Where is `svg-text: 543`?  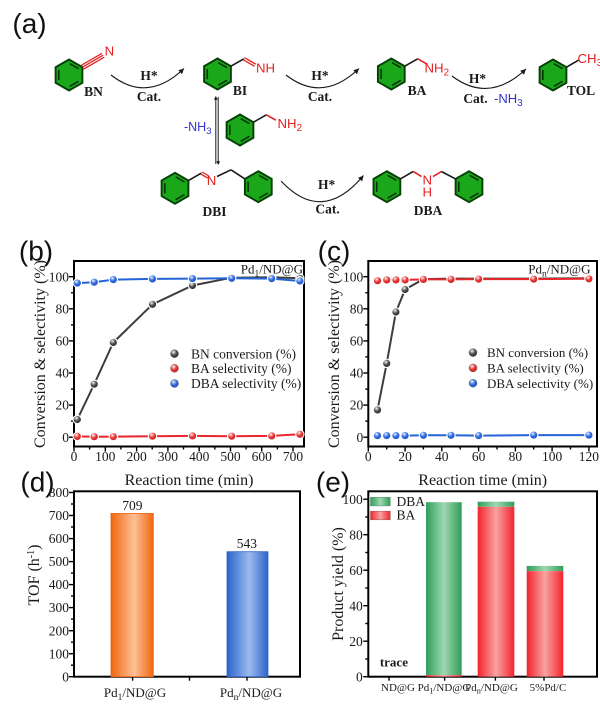
svg-text: 543 is located at coordinates (247, 543).